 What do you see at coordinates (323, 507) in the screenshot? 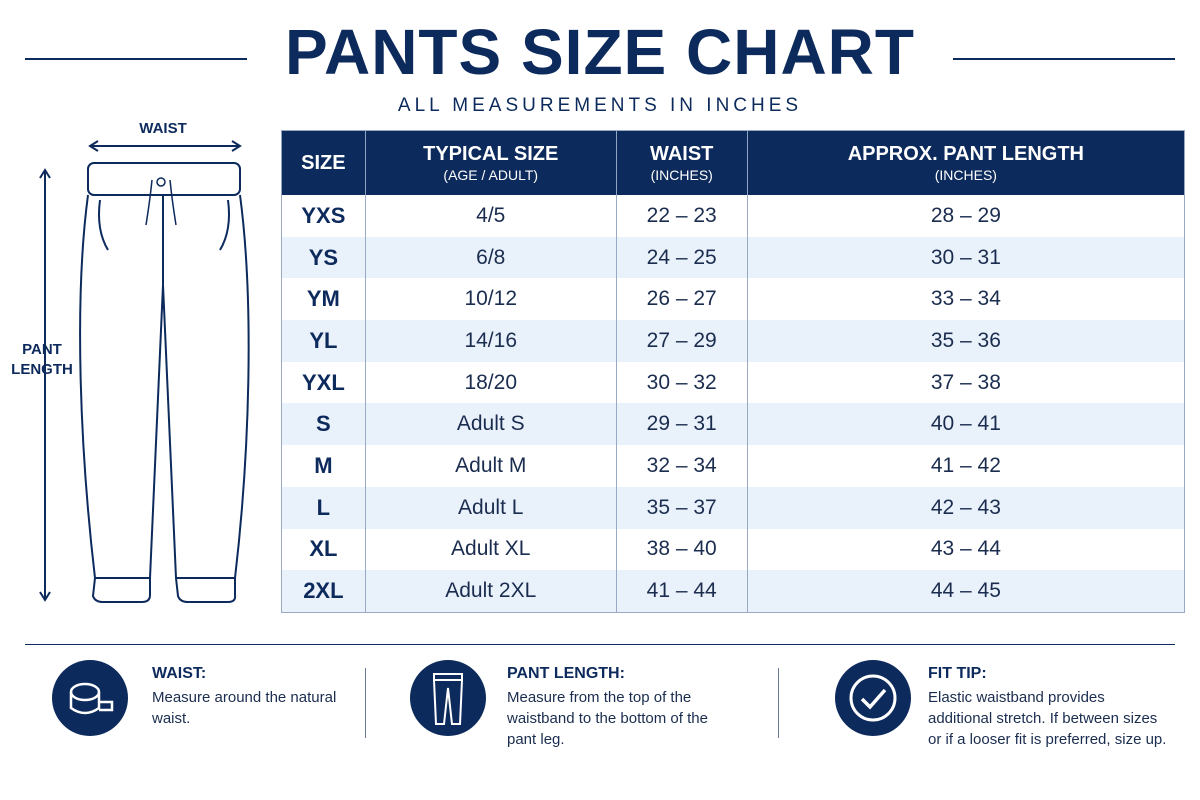
I see `size-cell: L` at bounding box center [323, 507].